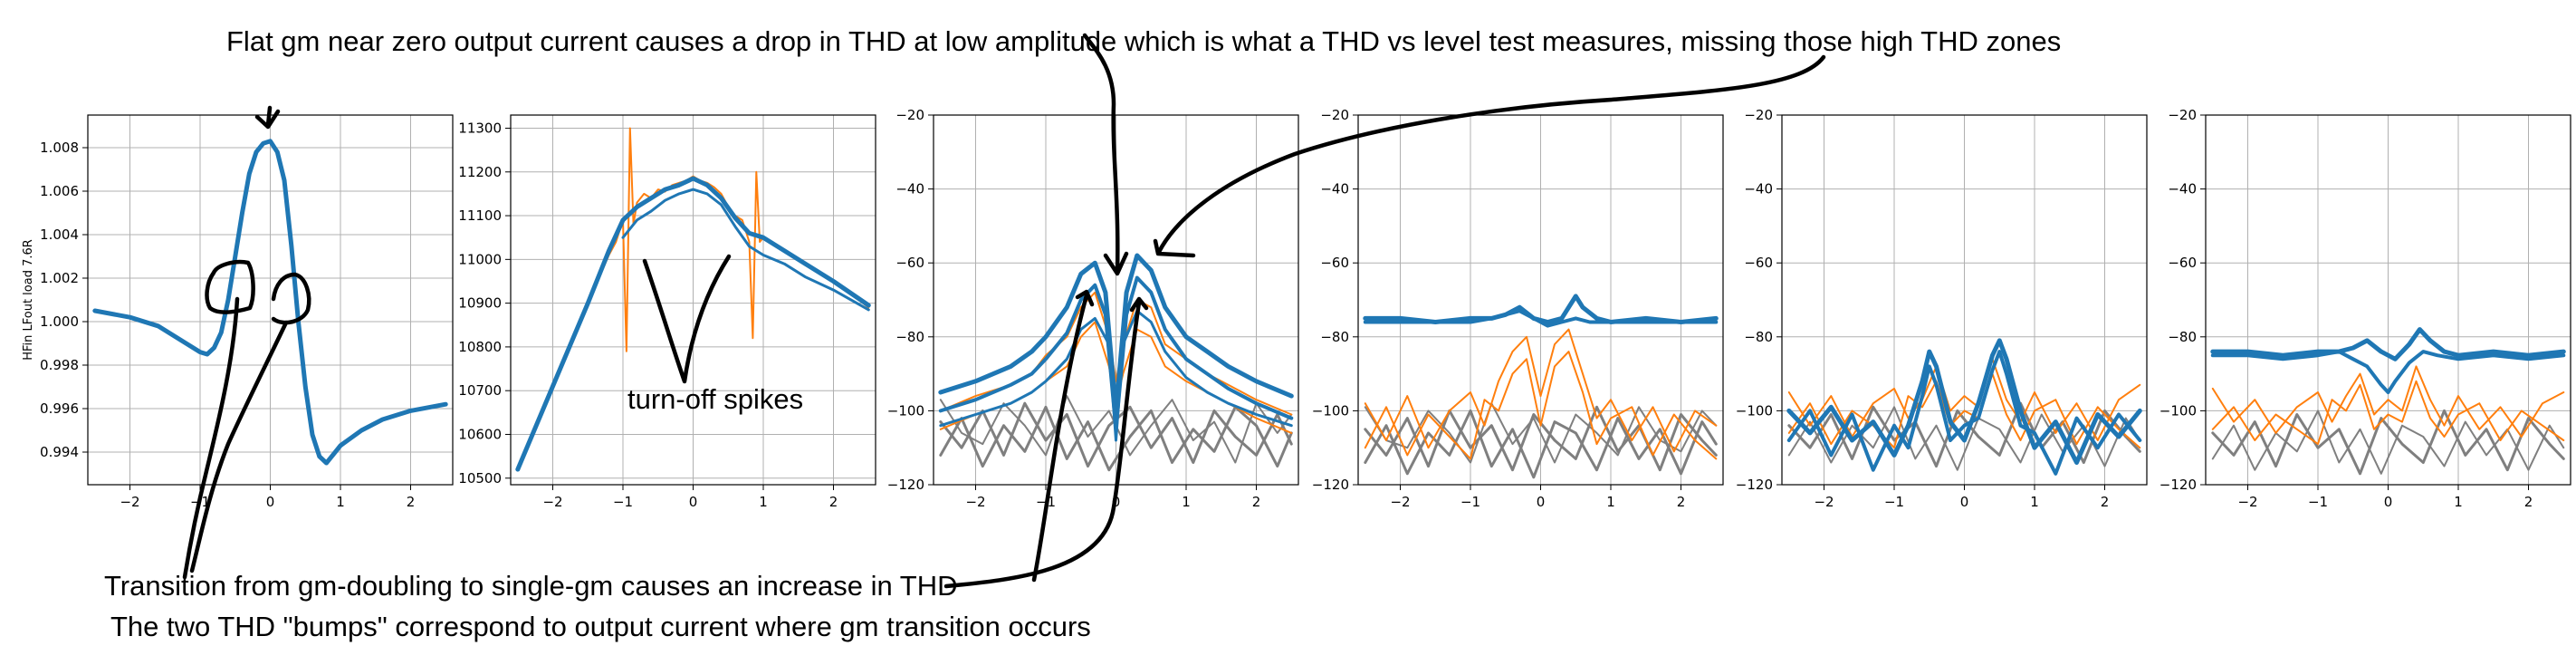 Image resolution: width=2576 pixels, height=665 pixels. Describe the element at coordinates (480, 478) in the screenshot. I see `y-tick-label: 10500` at that location.